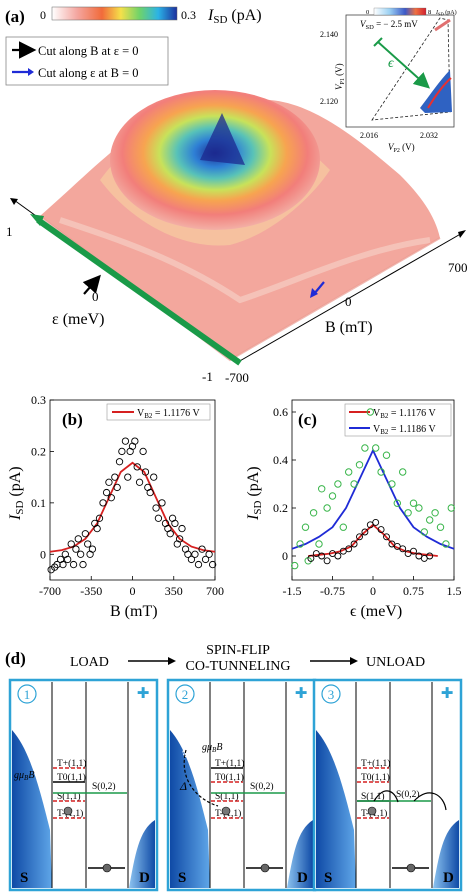  Describe the element at coordinates (429, 12) in the screenshot. I see `inset-cb-max: 8` at that location.